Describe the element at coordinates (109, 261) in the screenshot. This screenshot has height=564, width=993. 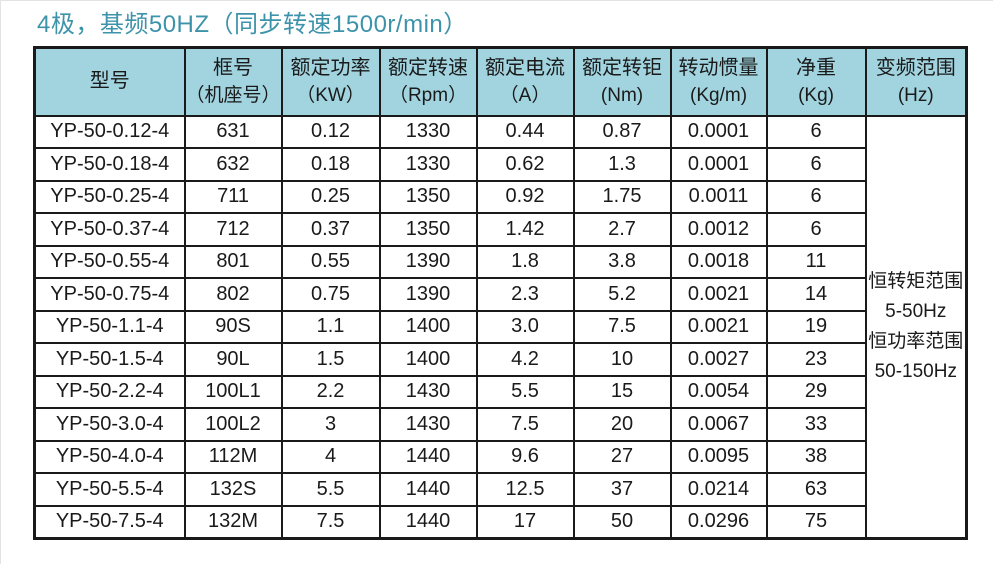
I see `table-cell: YP-50-0.55-4` at that location.